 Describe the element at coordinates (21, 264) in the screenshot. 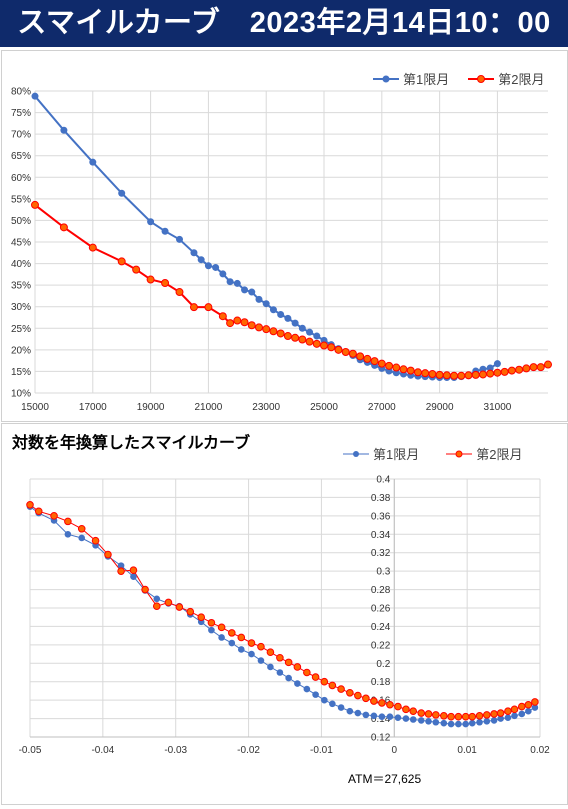

I see `y-tick-label: 40%` at that location.